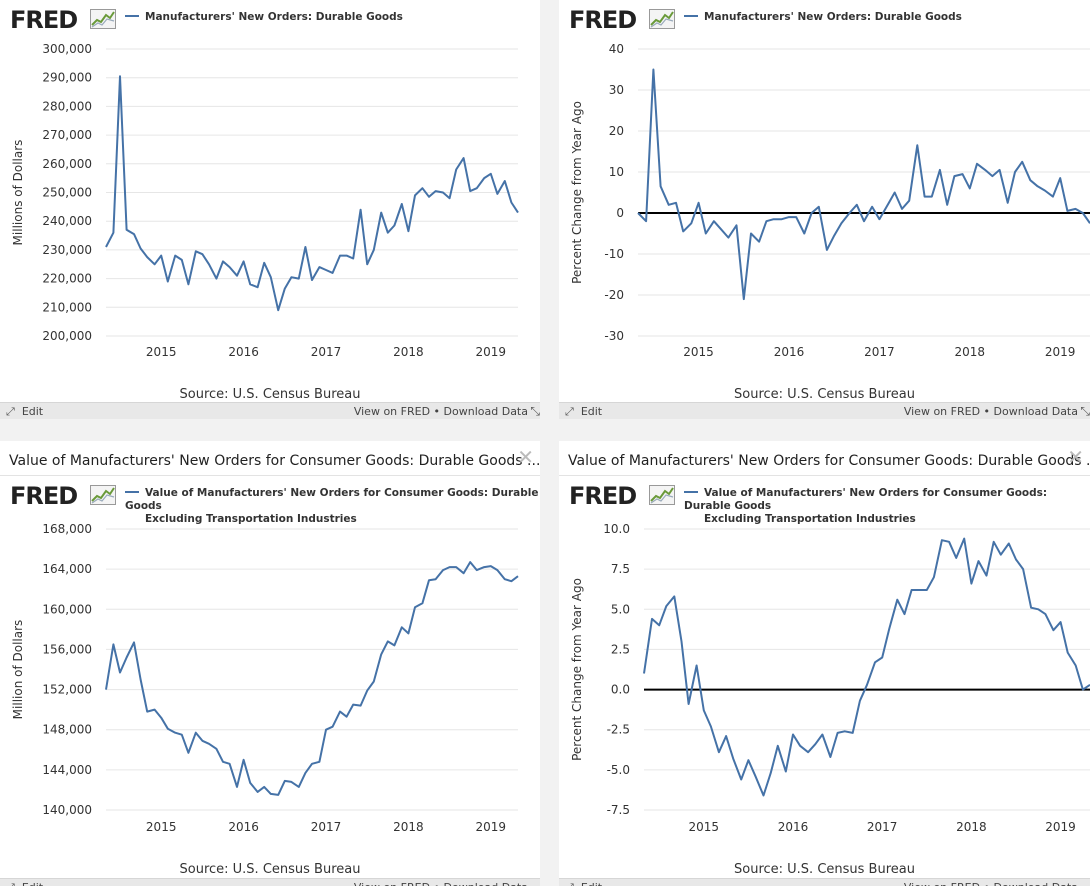 The height and width of the screenshot is (886, 1090). Describe the element at coordinates (67, 78) in the screenshot. I see `y-tick-label: 290,000` at that location.